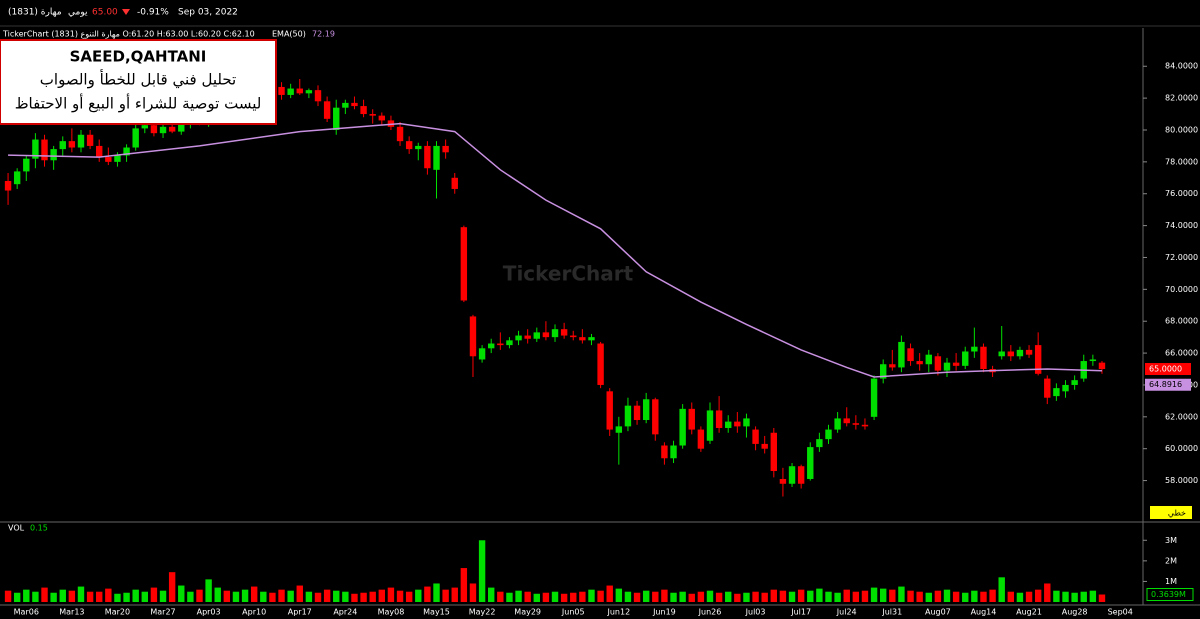  I want to click on last-volume: 0.3639M, so click(1168, 594).